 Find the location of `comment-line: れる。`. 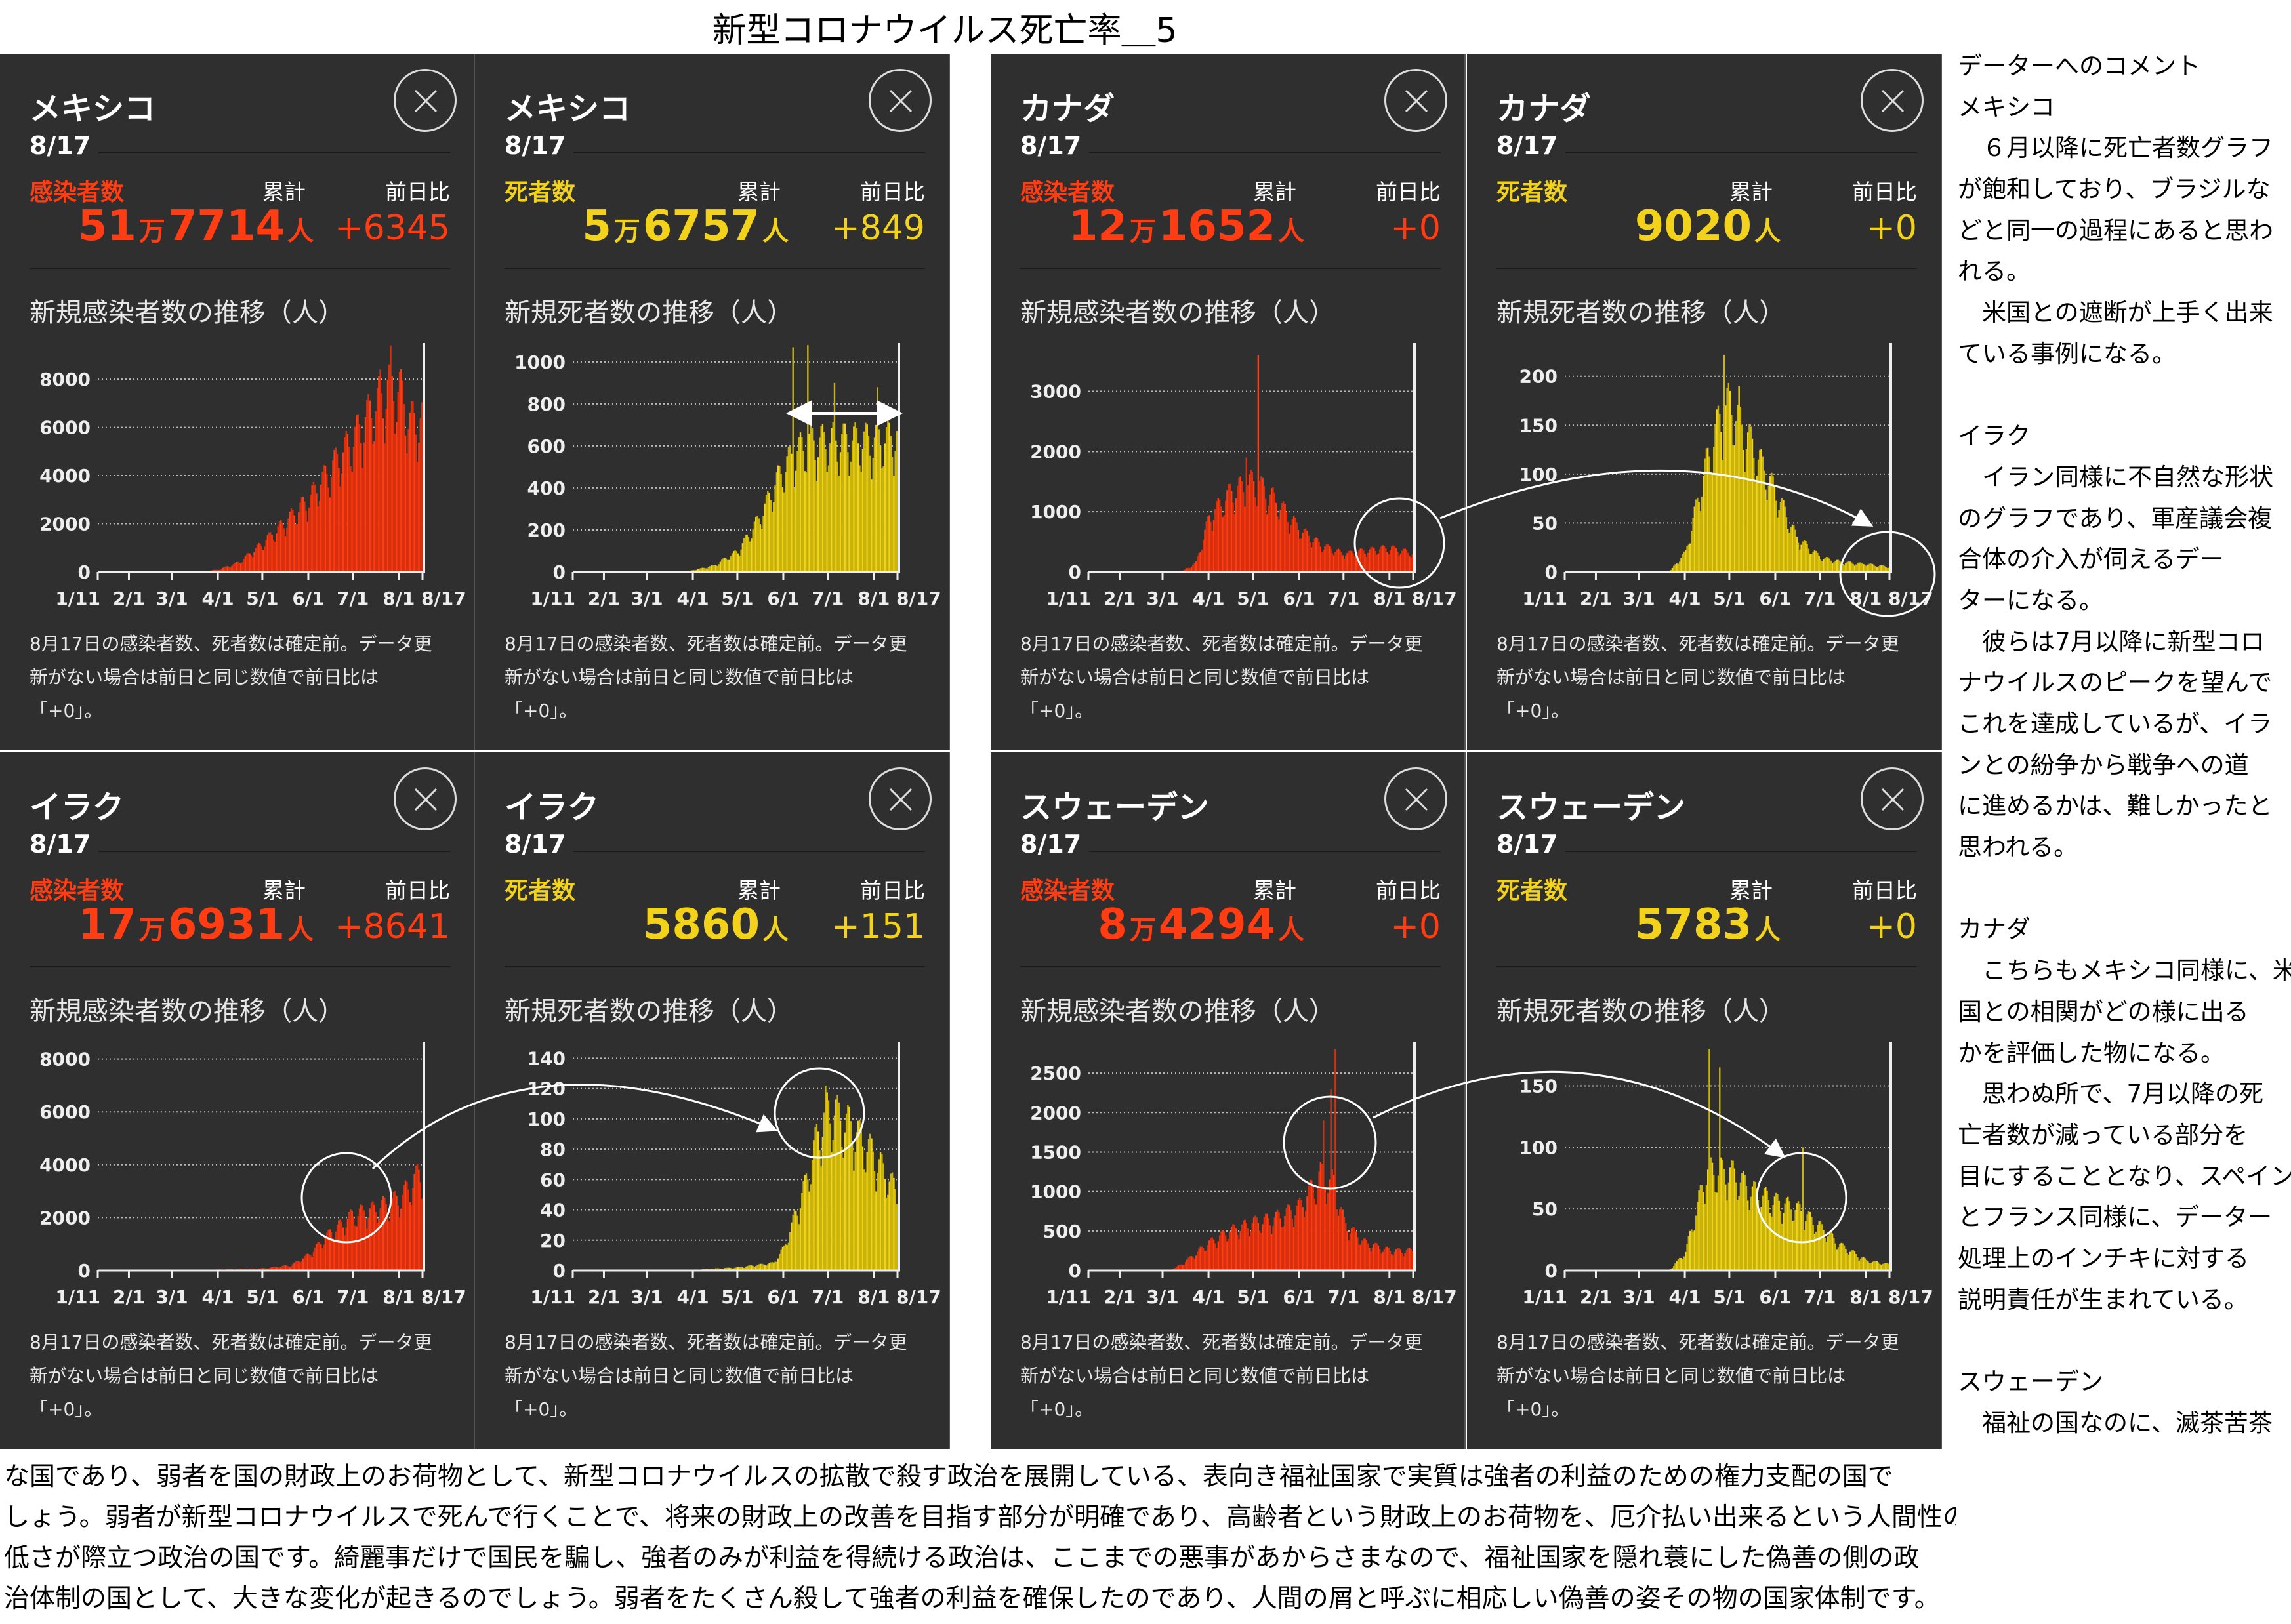

comment-line: れる。 is located at coordinates (2124, 277).